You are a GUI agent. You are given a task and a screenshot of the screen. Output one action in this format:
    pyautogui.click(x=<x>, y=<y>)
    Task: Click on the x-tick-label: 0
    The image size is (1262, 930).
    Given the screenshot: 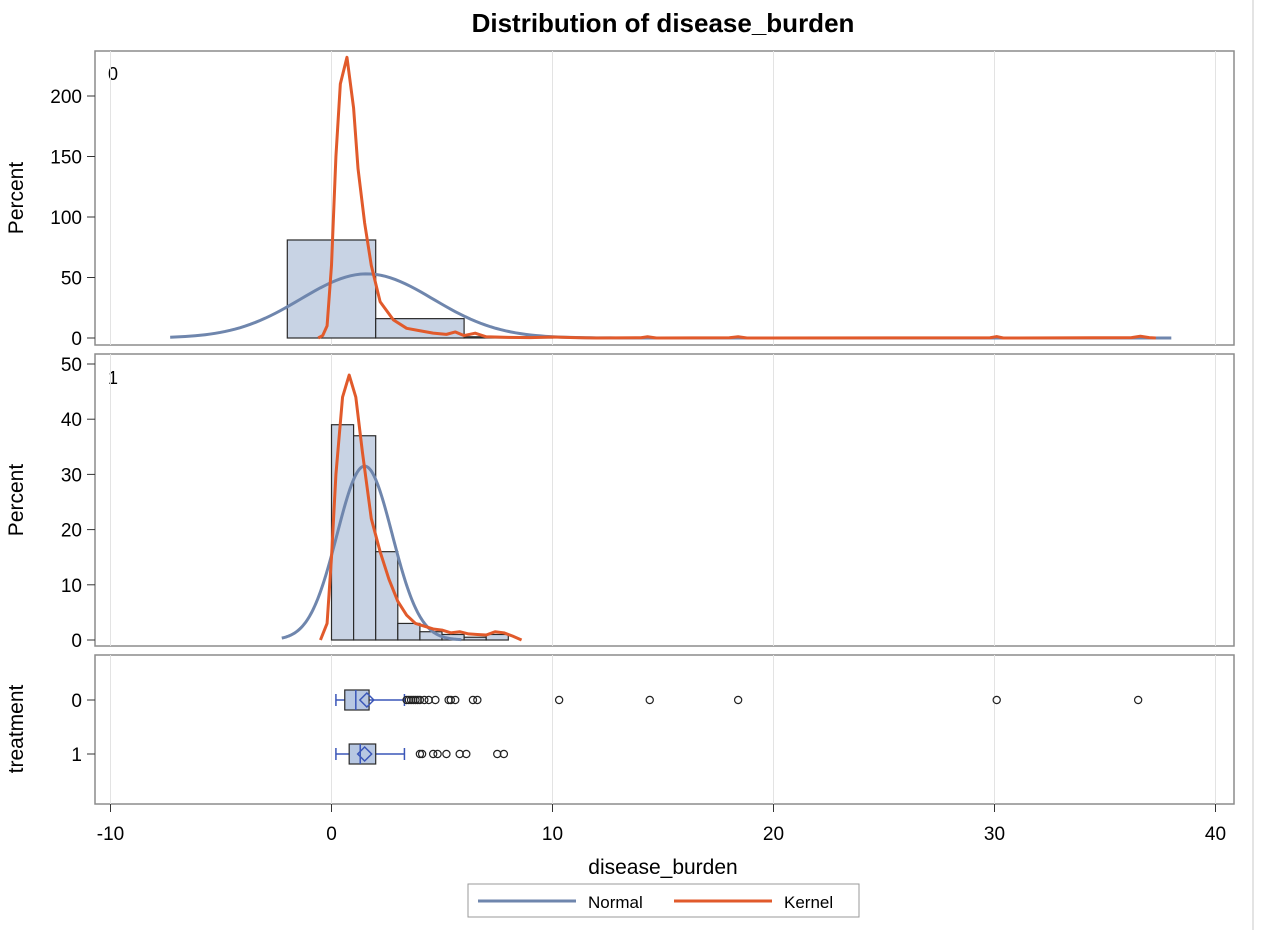 What is the action you would take?
    pyautogui.click(x=331, y=834)
    